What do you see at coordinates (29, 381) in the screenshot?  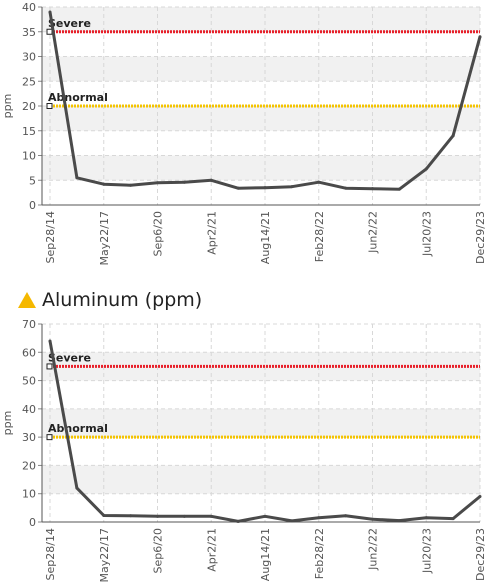 I see `y-tick-label: 50` at bounding box center [29, 381].